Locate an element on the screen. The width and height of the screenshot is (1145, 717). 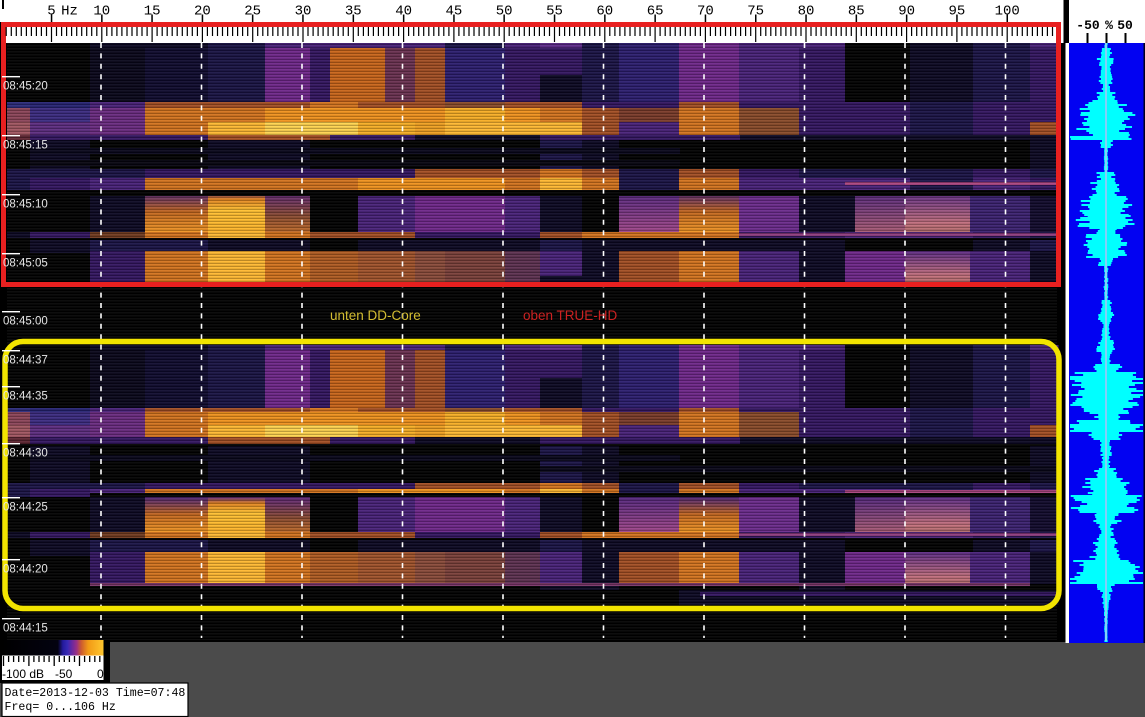
svg-text: 90 is located at coordinates (906, 12).